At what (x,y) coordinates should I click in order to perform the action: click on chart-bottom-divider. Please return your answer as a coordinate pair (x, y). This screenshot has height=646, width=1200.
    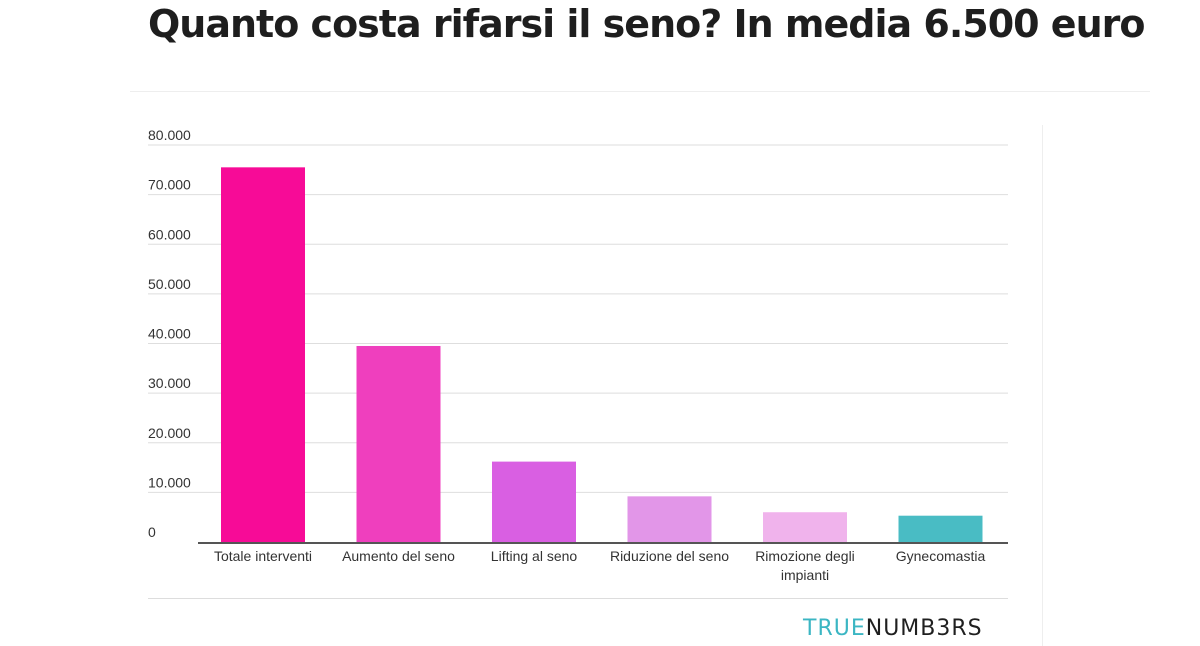
    Looking at the image, I should click on (578, 598).